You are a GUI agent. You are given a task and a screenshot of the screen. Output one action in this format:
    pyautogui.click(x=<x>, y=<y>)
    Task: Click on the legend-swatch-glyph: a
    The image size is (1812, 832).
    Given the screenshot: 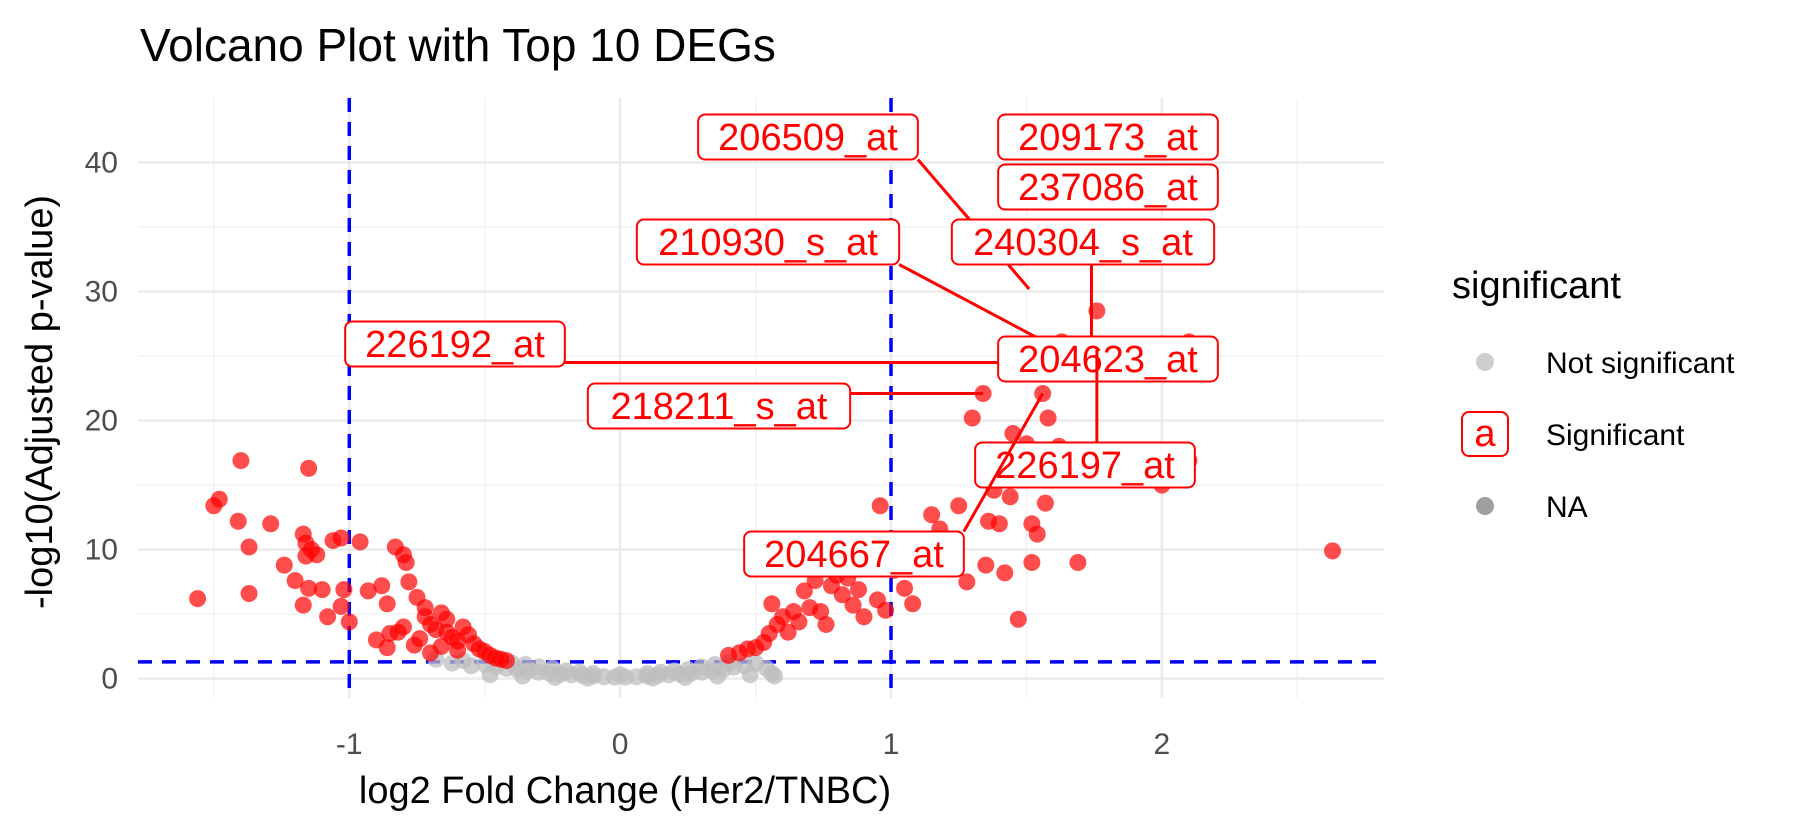 What is the action you would take?
    pyautogui.click(x=1485, y=434)
    